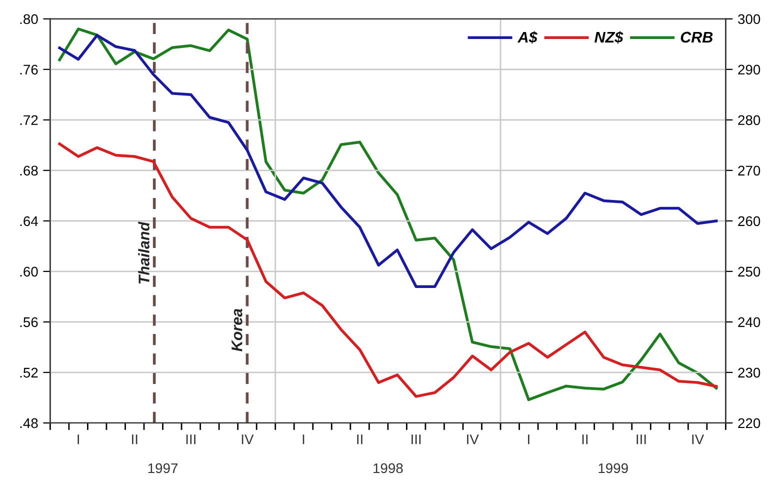 This screenshot has height=497, width=772. Describe the element at coordinates (527, 37) in the screenshot. I see `legend-label: A$` at that location.